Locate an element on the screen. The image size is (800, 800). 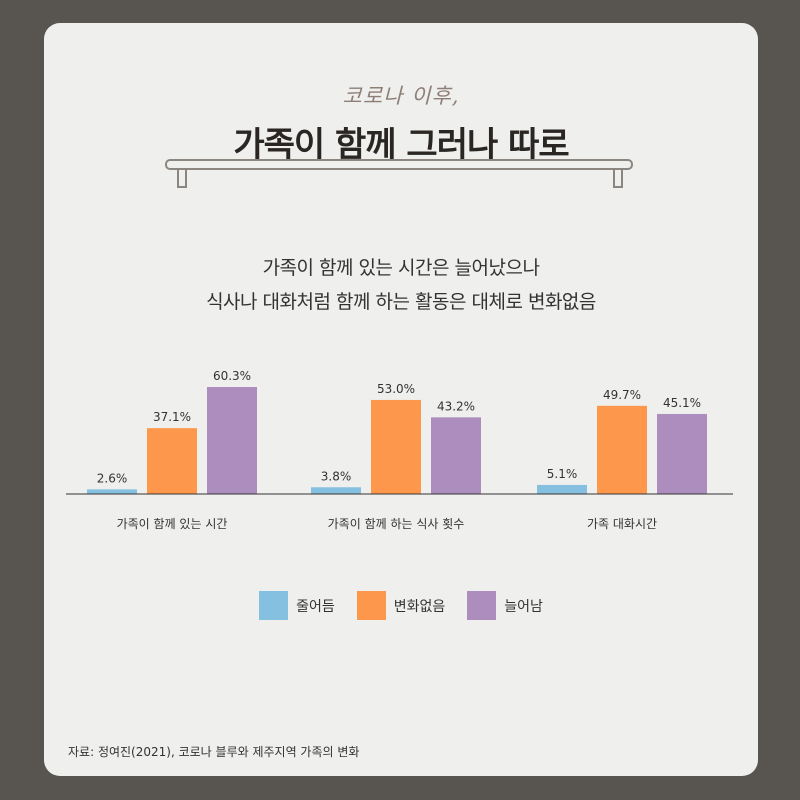
data-label: 53.0% is located at coordinates (396, 389).